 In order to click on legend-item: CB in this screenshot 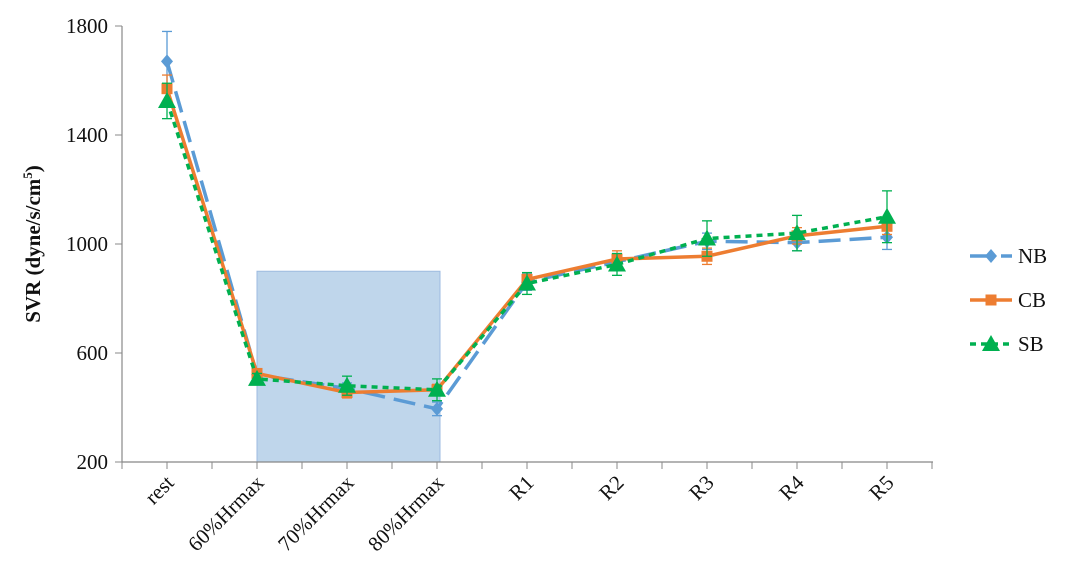, I will do `click(1008, 300)`.